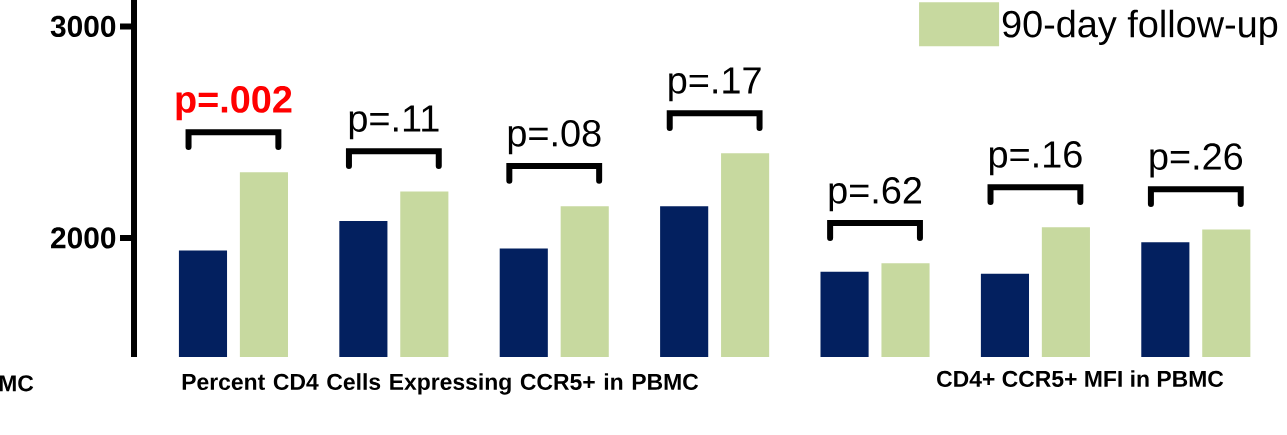 The width and height of the screenshot is (1287, 435). What do you see at coordinates (1035, 158) in the screenshot?
I see `annotation: p=.16` at bounding box center [1035, 158].